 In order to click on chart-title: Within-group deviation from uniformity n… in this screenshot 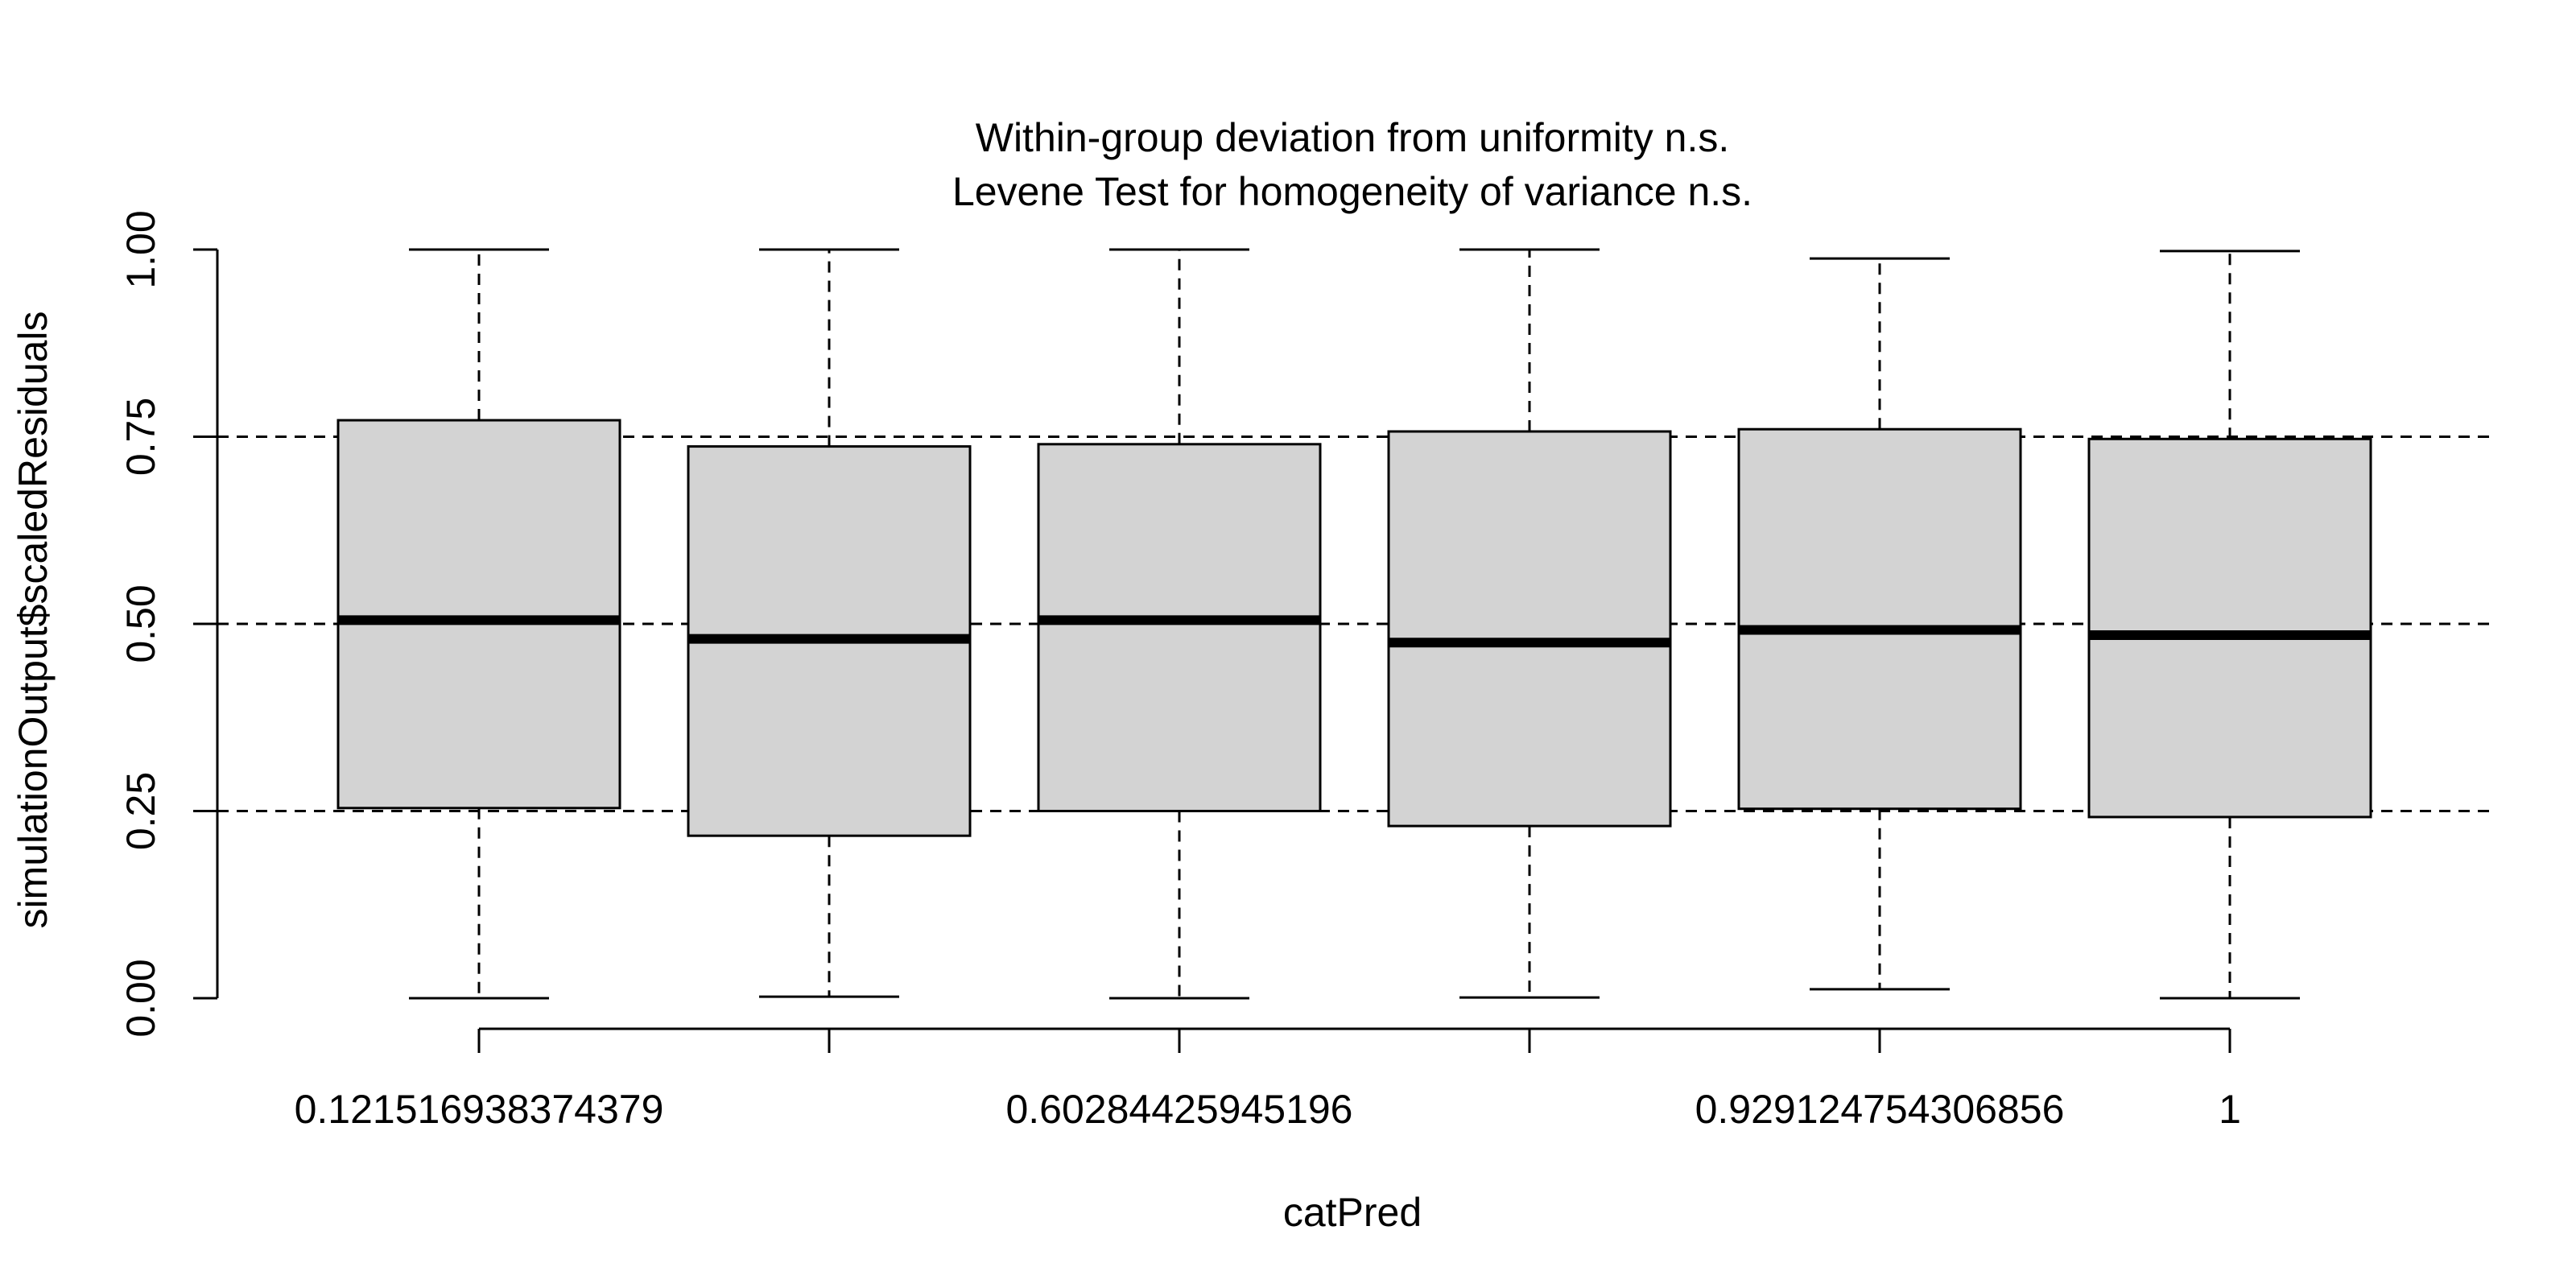, I will do `click(1352, 137)`.